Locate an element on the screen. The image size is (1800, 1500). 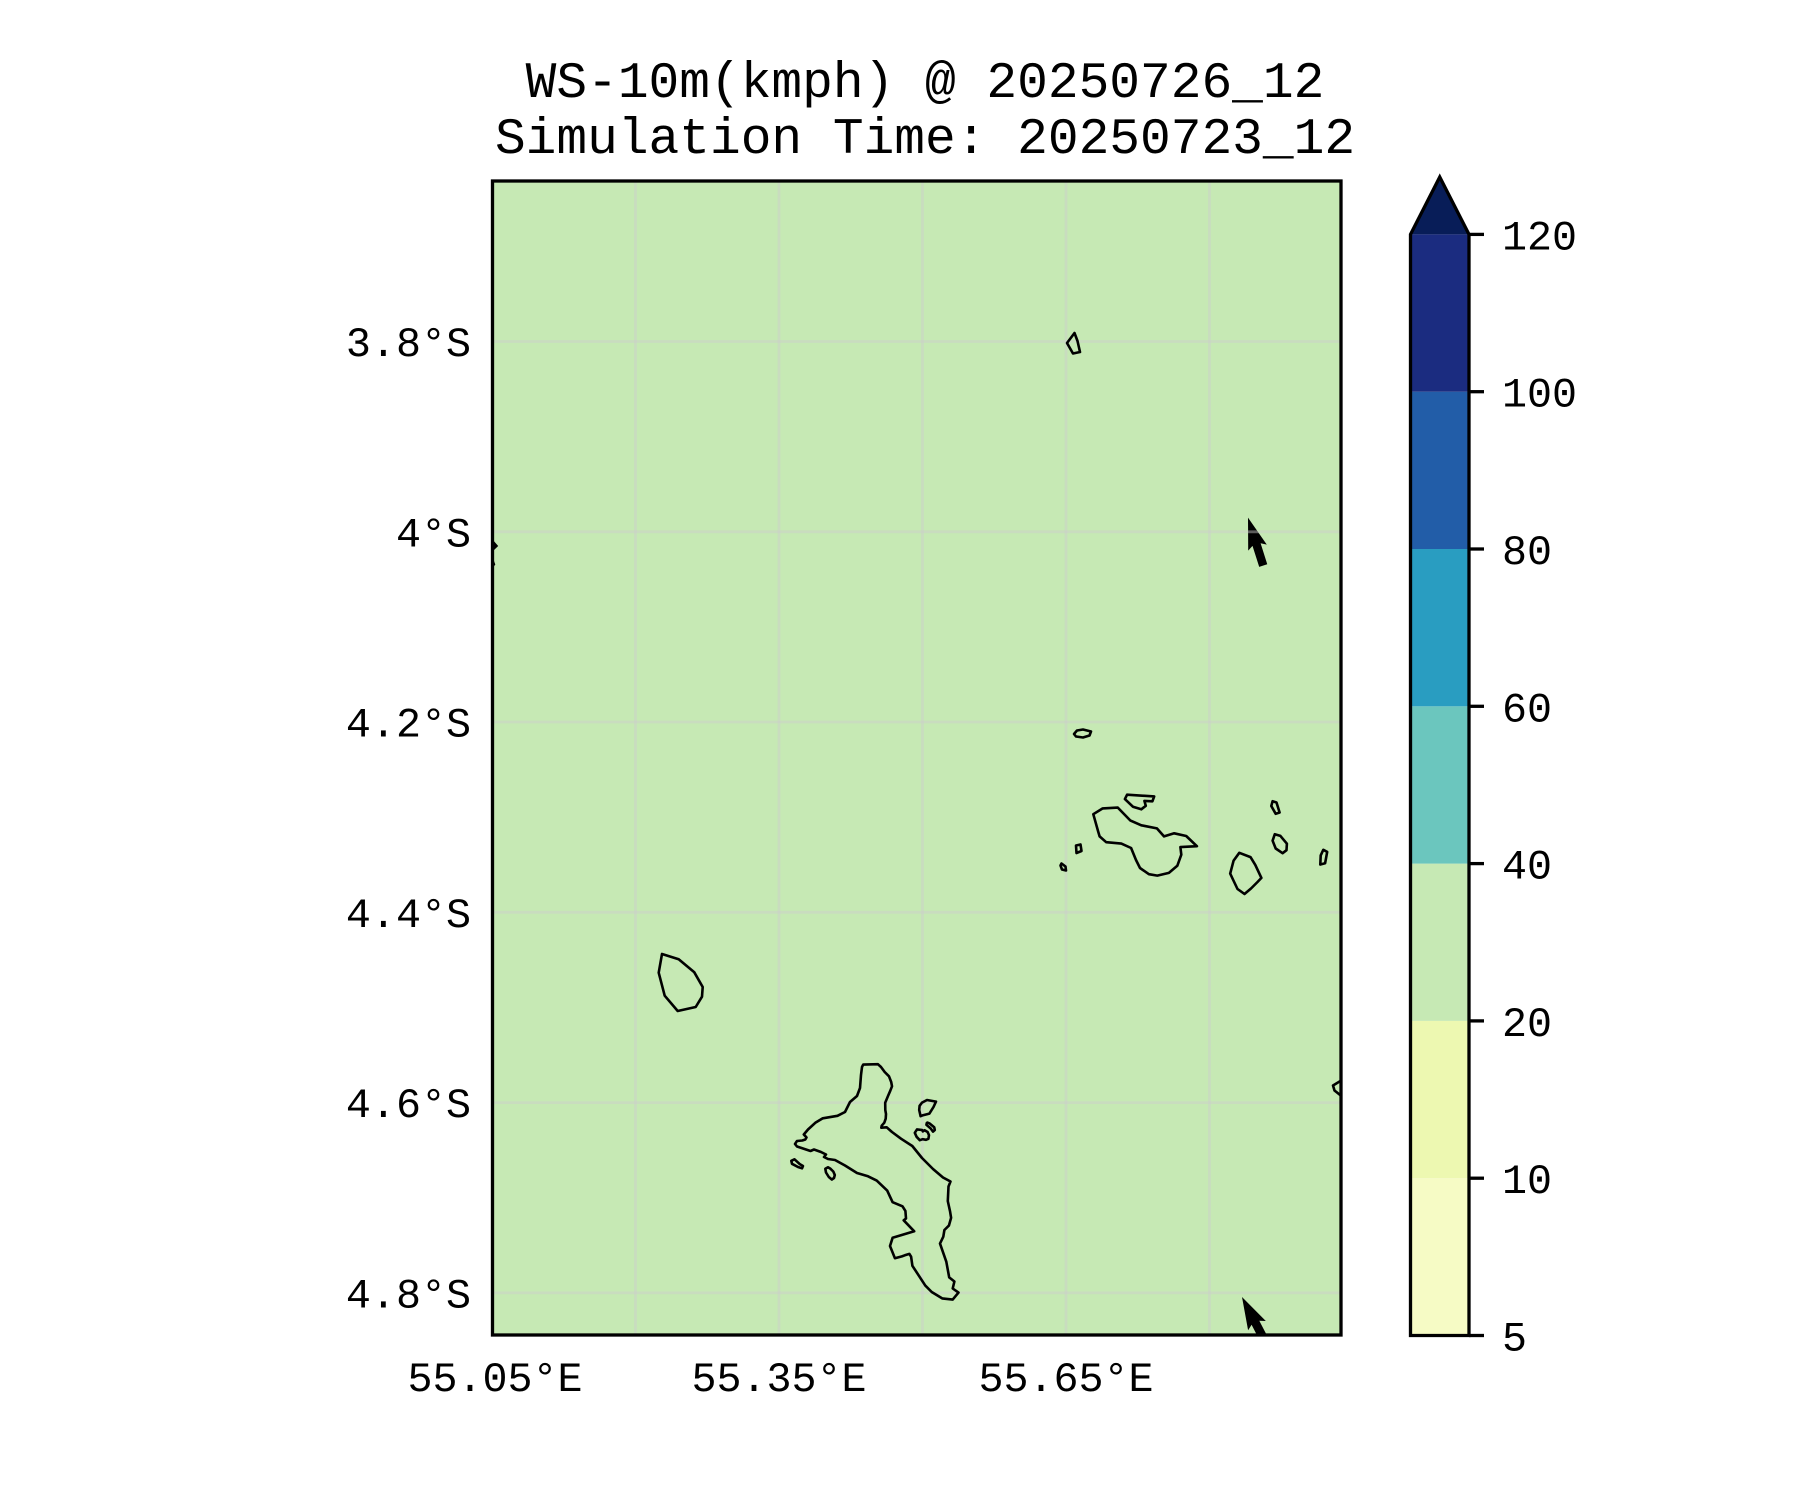
svg-text: 4.4°S is located at coordinates (408, 916).